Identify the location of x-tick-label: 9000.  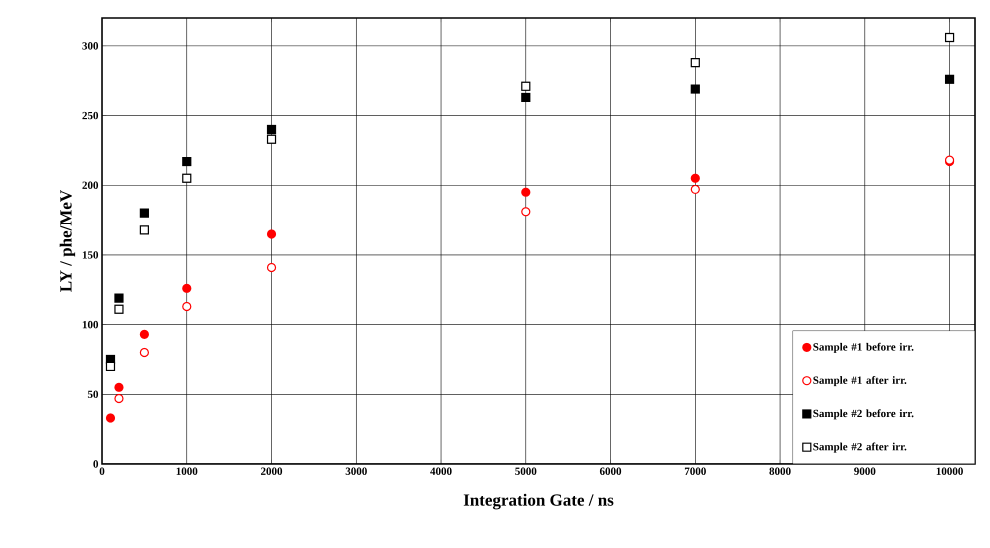
(865, 471).